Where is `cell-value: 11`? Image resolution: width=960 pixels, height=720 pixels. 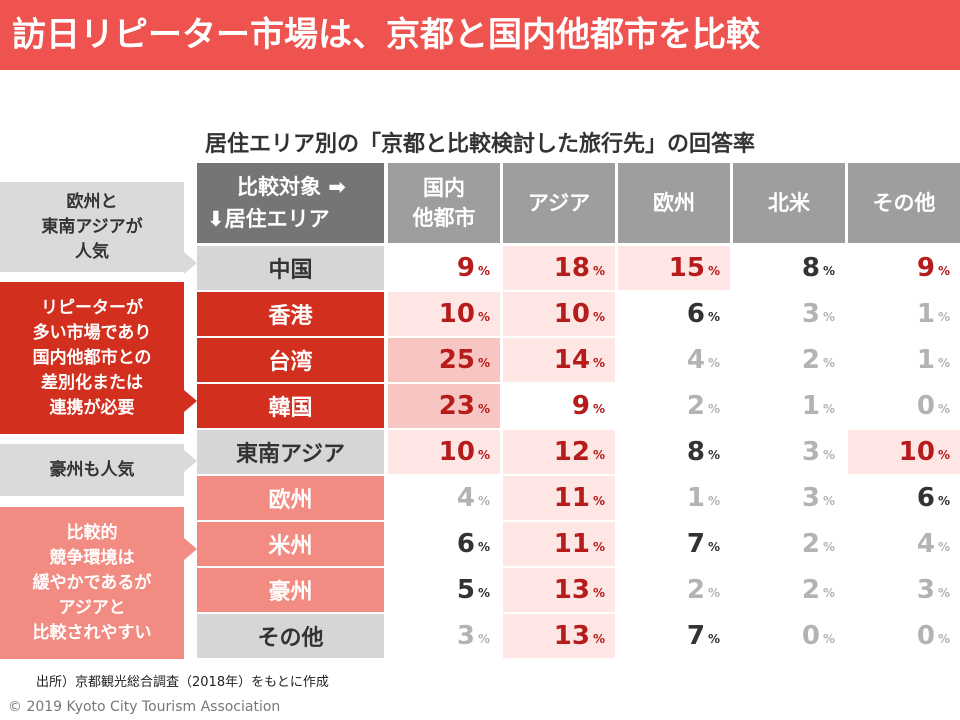 cell-value: 11 is located at coordinates (571, 544).